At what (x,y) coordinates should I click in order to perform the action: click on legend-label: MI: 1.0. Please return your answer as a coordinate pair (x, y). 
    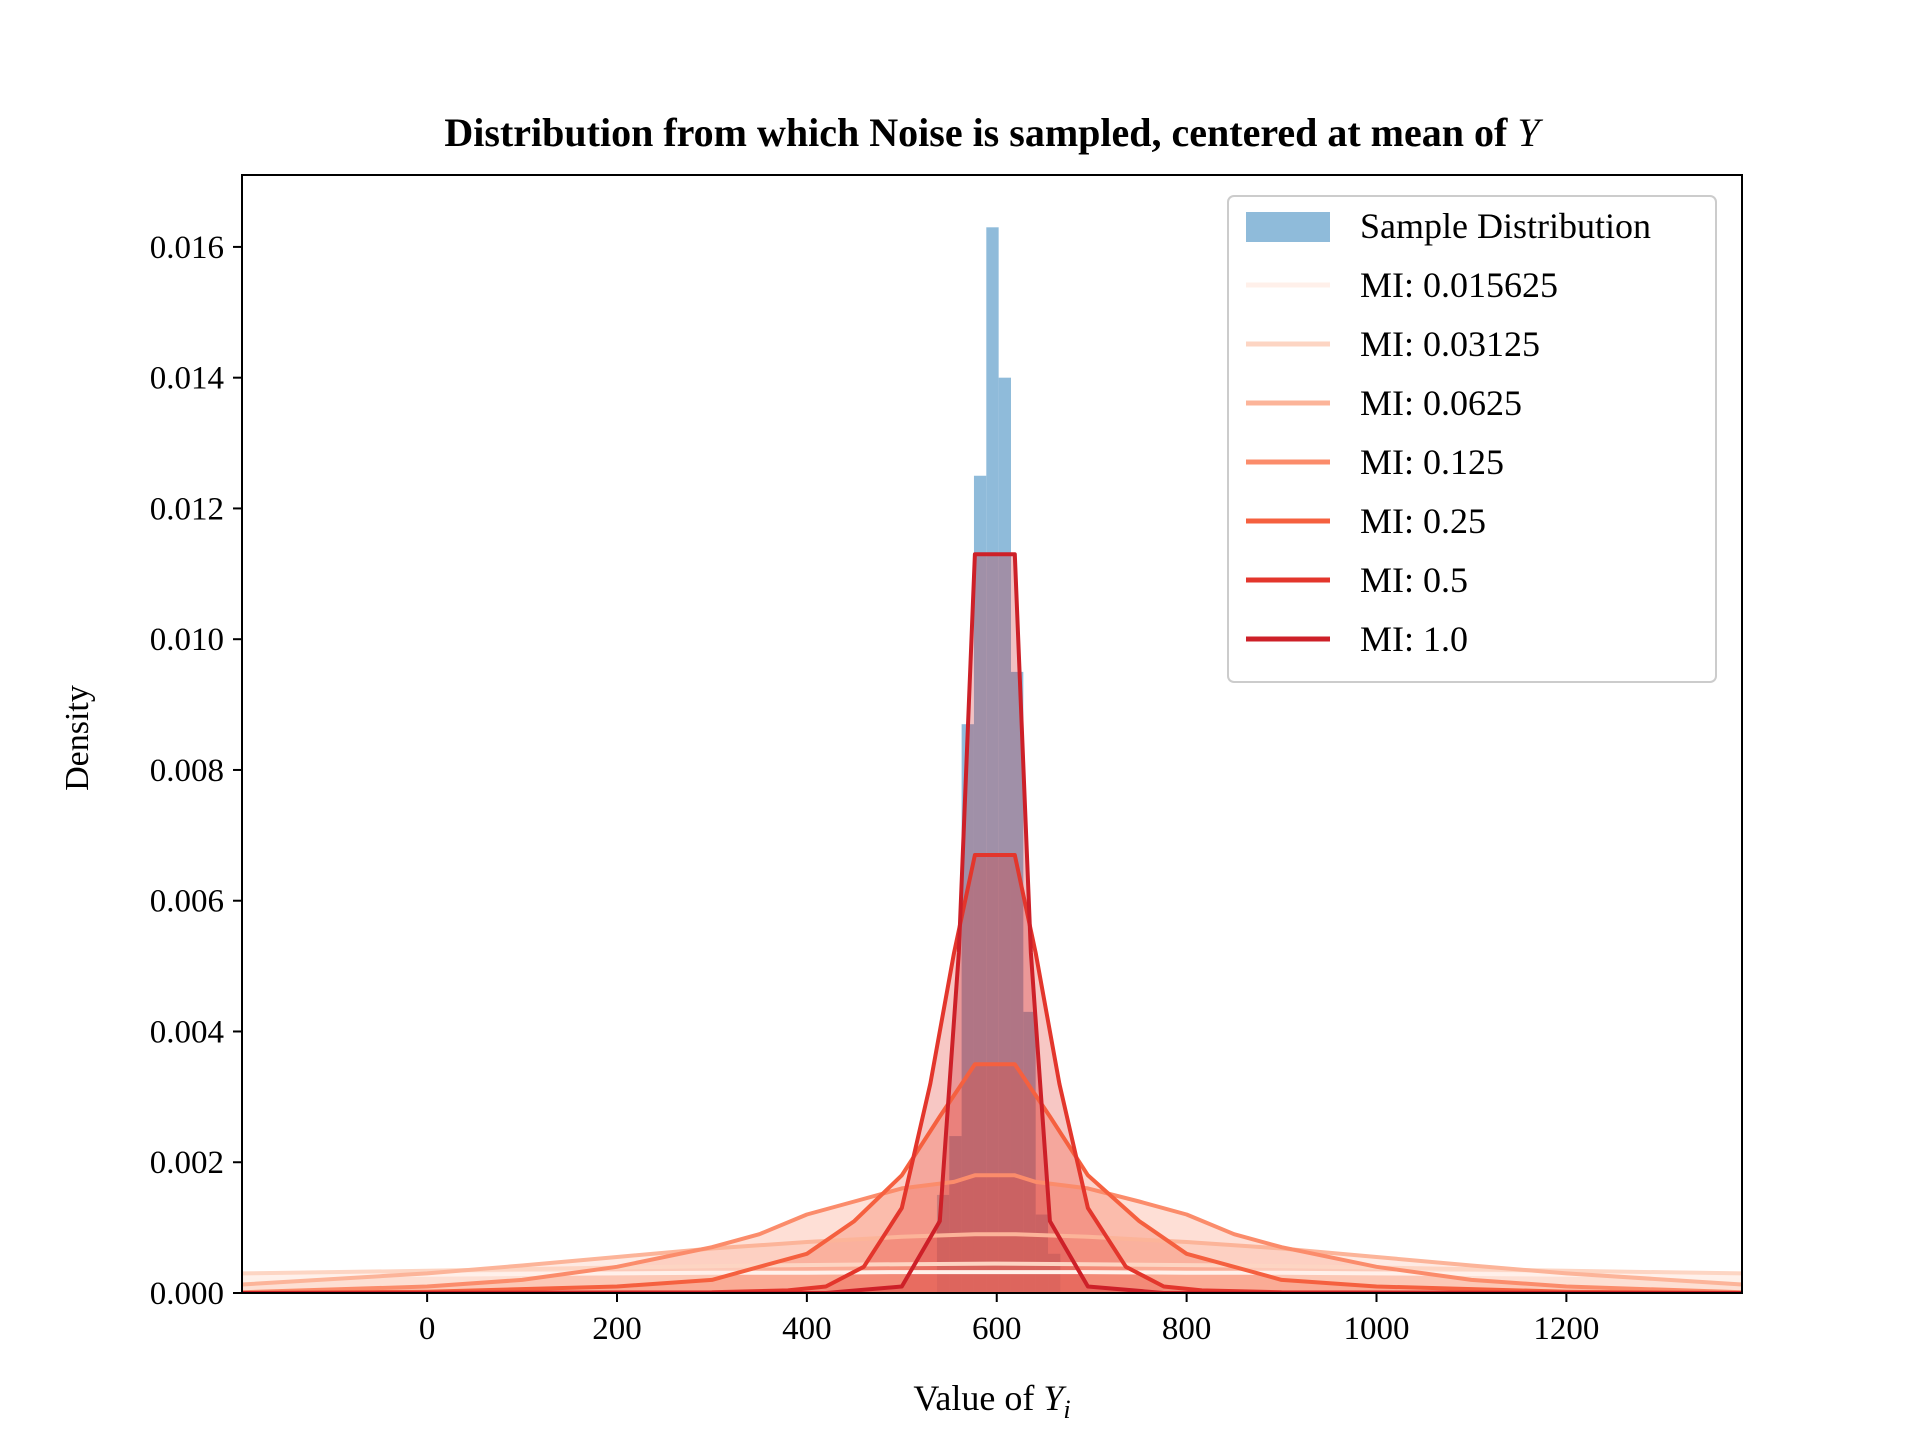
    Looking at the image, I should click on (1414, 639).